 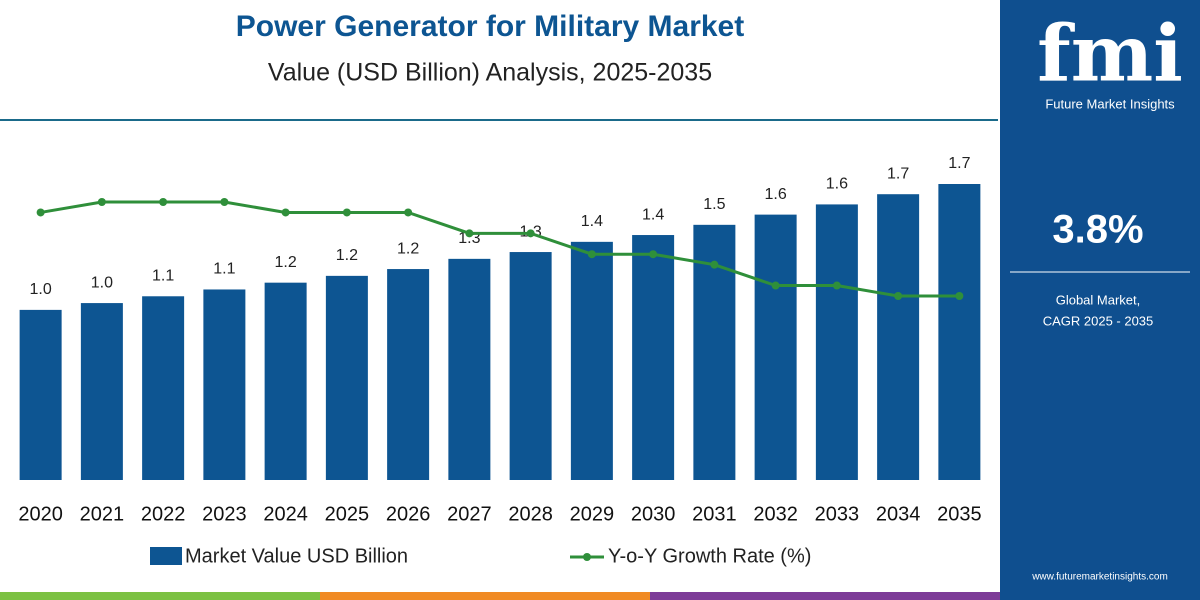 What do you see at coordinates (653, 514) in the screenshot?
I see `x-tick-label: 2030` at bounding box center [653, 514].